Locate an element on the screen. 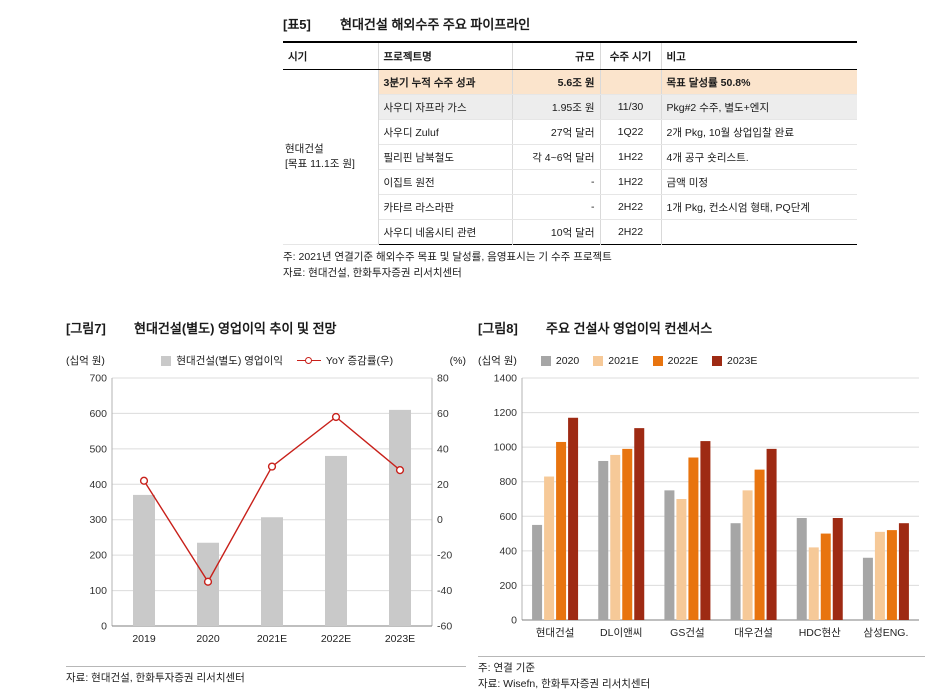 This screenshot has height=689, width=931. cell-note: 4개 공구 숏리스트. is located at coordinates (758, 157).